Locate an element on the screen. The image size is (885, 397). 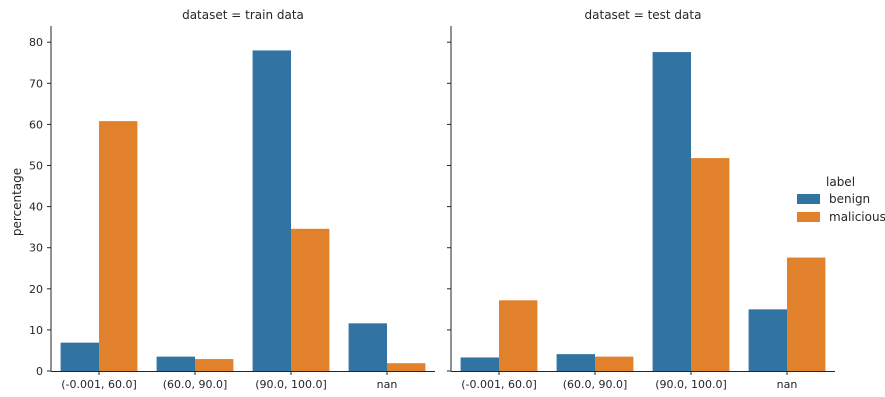
legend-label-benign: benign is located at coordinates (849, 199).